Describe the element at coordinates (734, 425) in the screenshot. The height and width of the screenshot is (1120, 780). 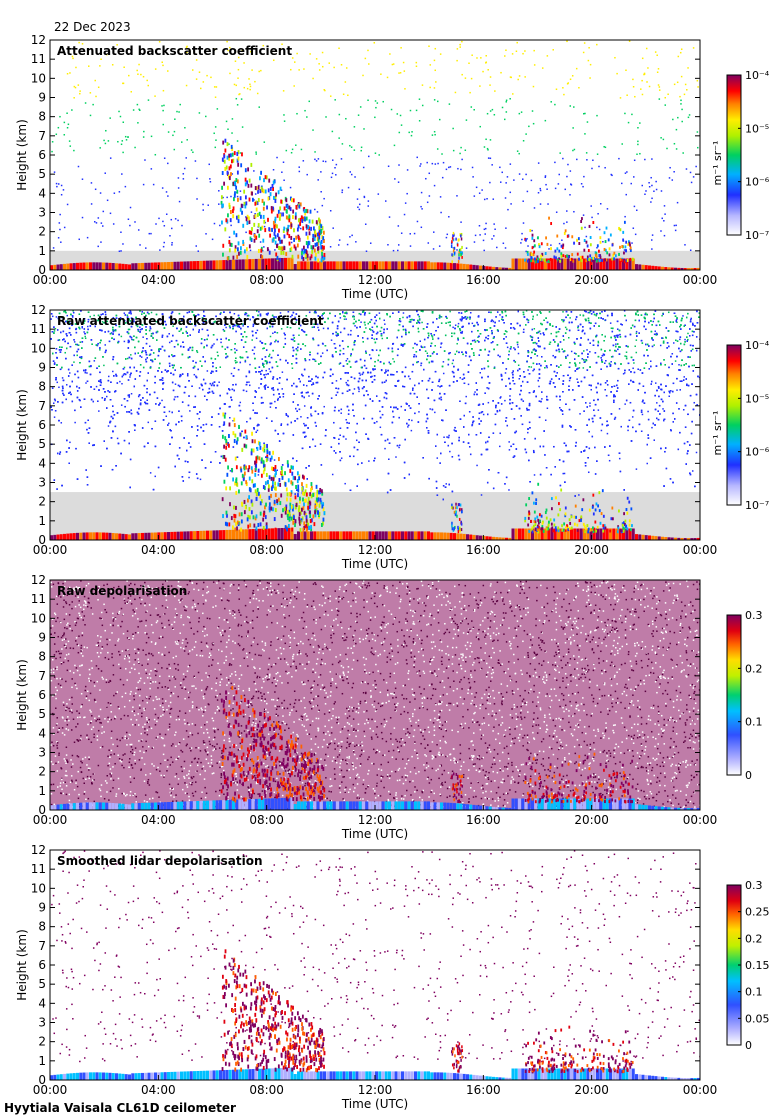
I see `colorbar-gradient` at that location.